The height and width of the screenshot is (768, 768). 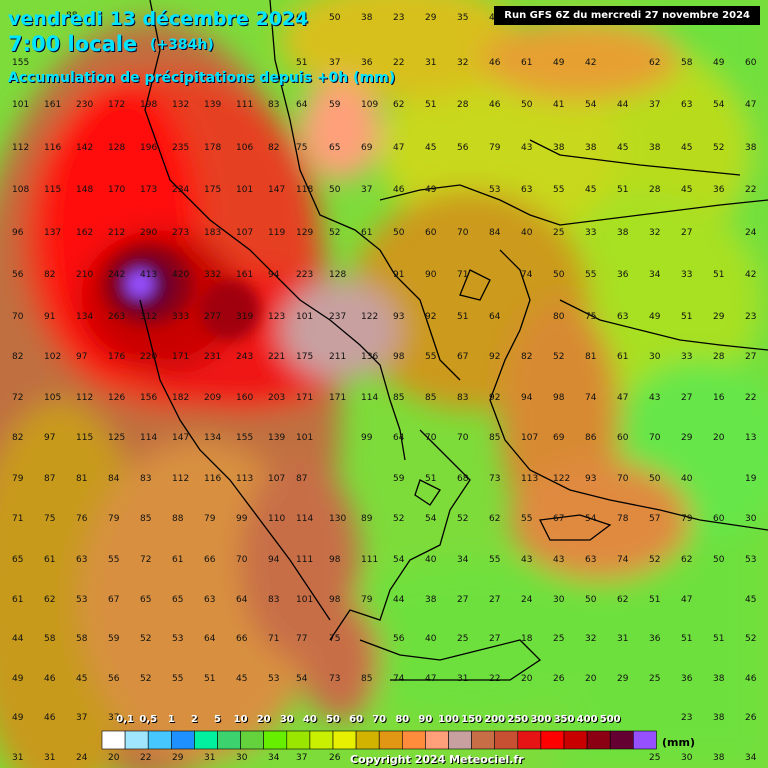 I want to click on value-label: 85, so click(x=430, y=398).